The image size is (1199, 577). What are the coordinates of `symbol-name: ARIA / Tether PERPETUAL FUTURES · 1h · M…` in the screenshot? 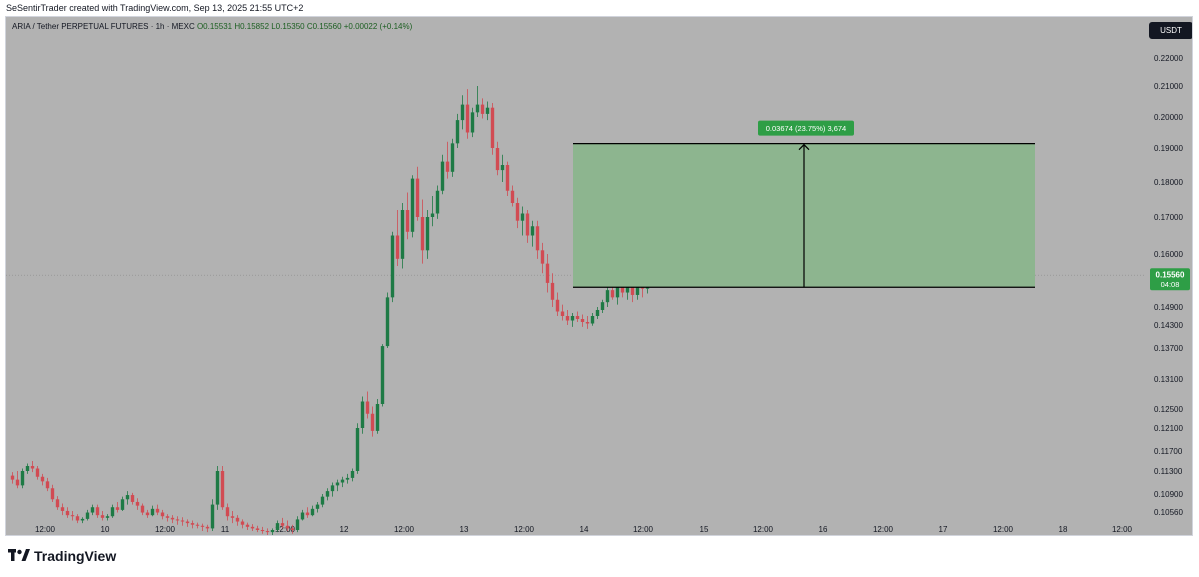 It's located at (103, 26).